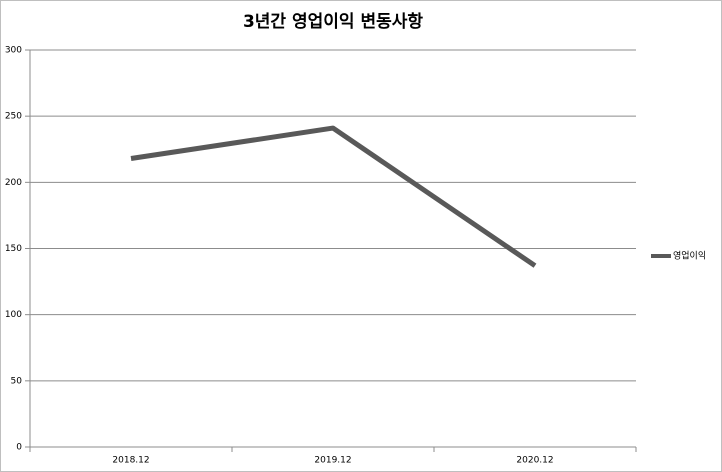  I want to click on x-tick-label: 2019.12, so click(332, 461).